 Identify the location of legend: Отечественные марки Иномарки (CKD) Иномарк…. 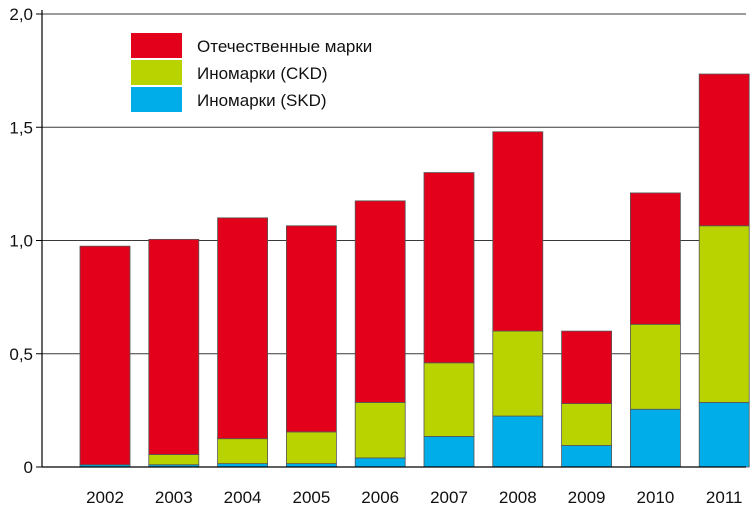
(251, 72).